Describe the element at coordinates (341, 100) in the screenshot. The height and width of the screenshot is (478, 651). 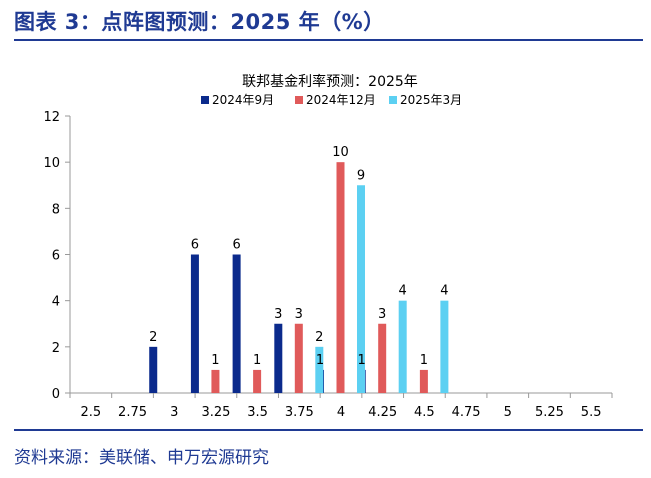
I see `legend-label-2: 2024年12月` at that location.